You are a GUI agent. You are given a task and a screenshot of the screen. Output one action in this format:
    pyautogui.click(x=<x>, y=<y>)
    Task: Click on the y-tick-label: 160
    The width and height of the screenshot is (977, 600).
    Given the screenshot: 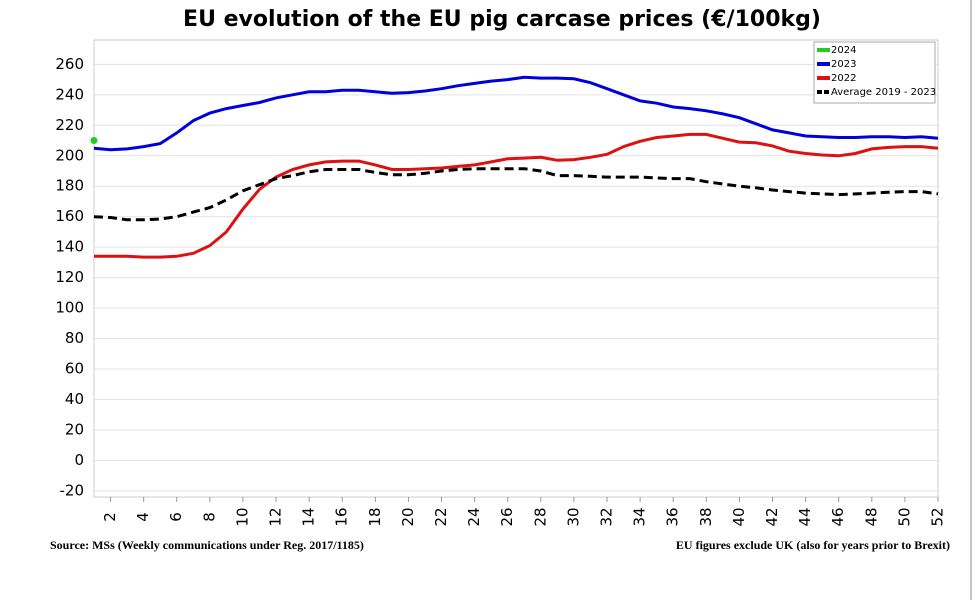 What is the action you would take?
    pyautogui.click(x=69, y=216)
    